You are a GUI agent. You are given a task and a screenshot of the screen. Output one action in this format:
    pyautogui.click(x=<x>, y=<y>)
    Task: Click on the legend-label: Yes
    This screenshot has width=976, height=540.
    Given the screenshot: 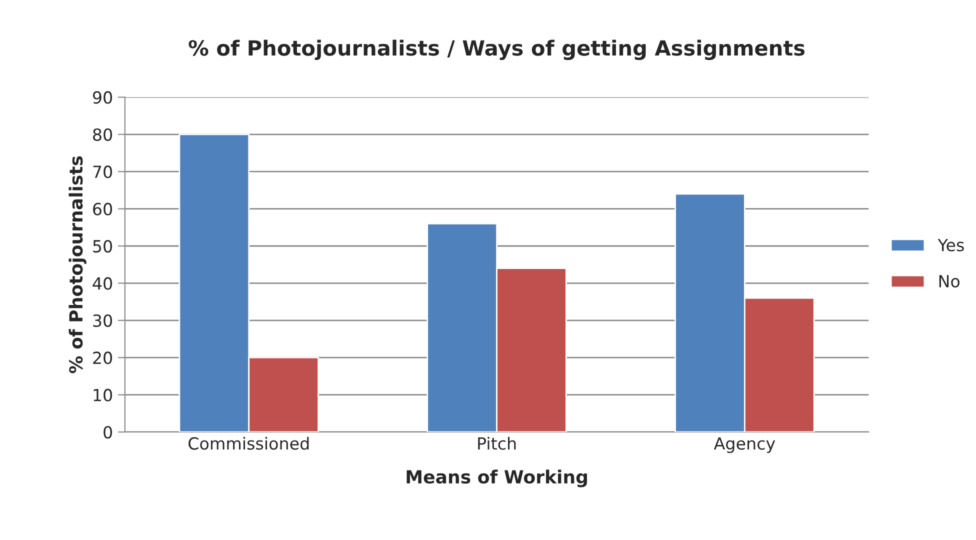 What is the action you would take?
    pyautogui.click(x=951, y=245)
    